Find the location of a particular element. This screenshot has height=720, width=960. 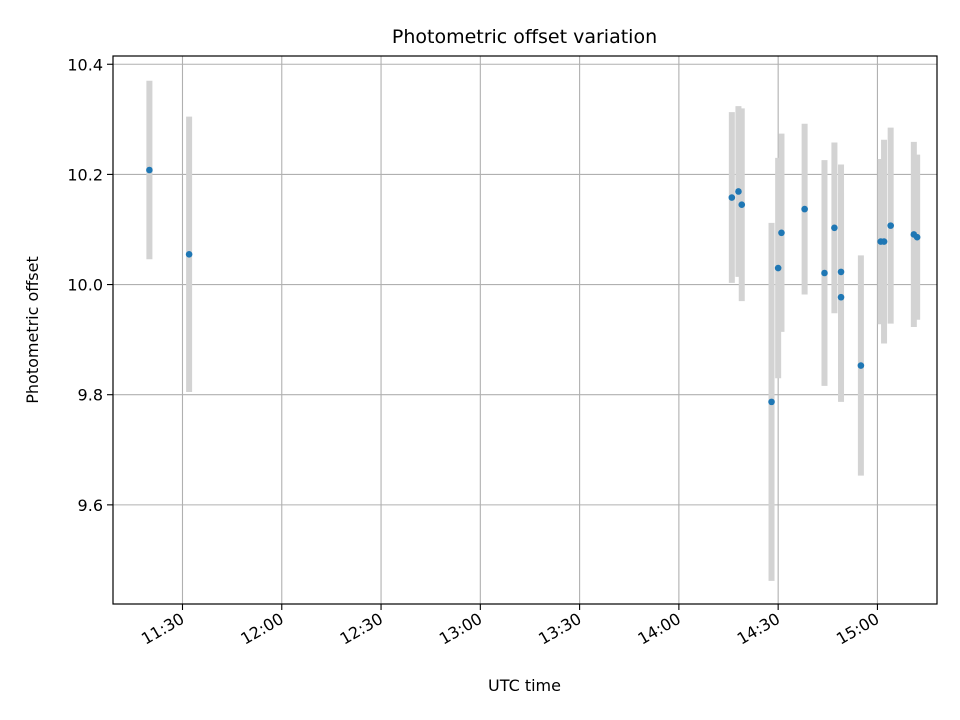

chart-title: Photometric offset variation is located at coordinates (524, 37).